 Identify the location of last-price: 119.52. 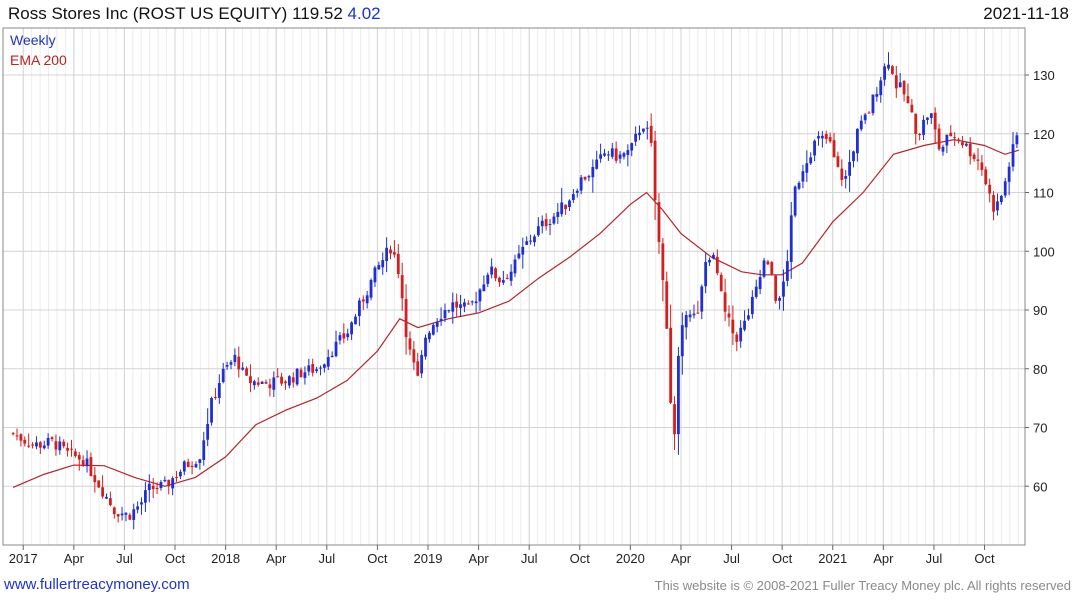
(317, 13).